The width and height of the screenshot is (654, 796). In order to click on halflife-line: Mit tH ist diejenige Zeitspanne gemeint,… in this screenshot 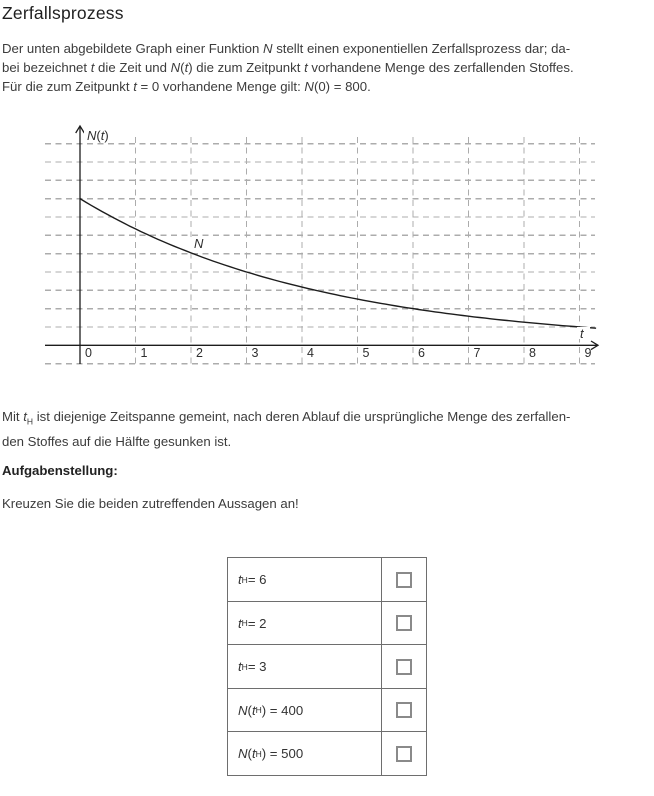, I will do `click(286, 418)`.